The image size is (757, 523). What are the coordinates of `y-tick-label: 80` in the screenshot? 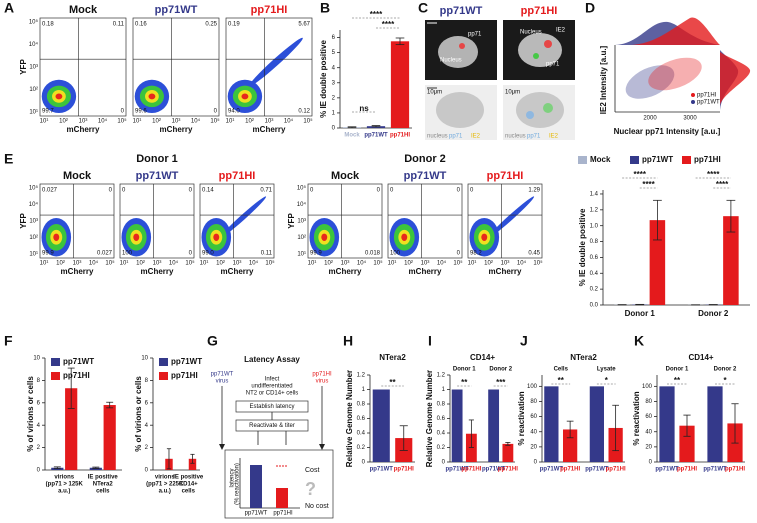 It's located at (533, 402).